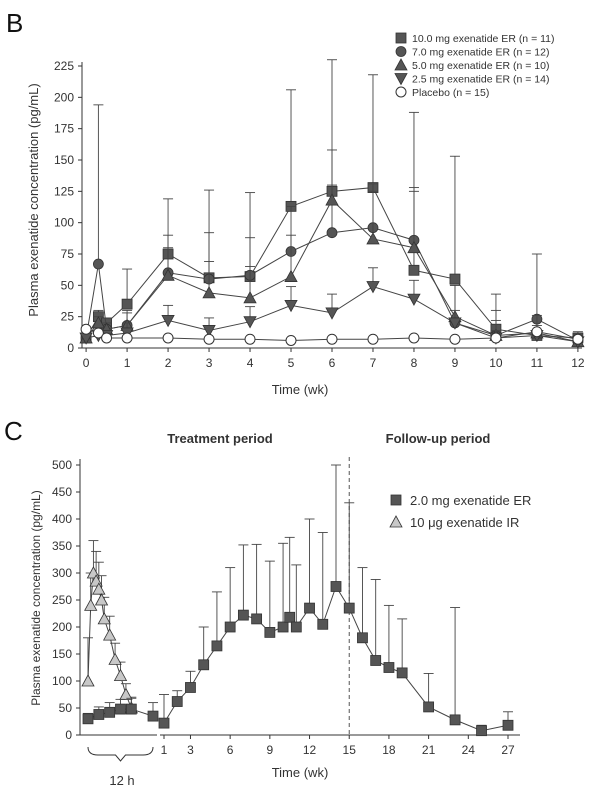  Describe the element at coordinates (270, 750) in the screenshot. I see `x-tick-label: 9` at that location.